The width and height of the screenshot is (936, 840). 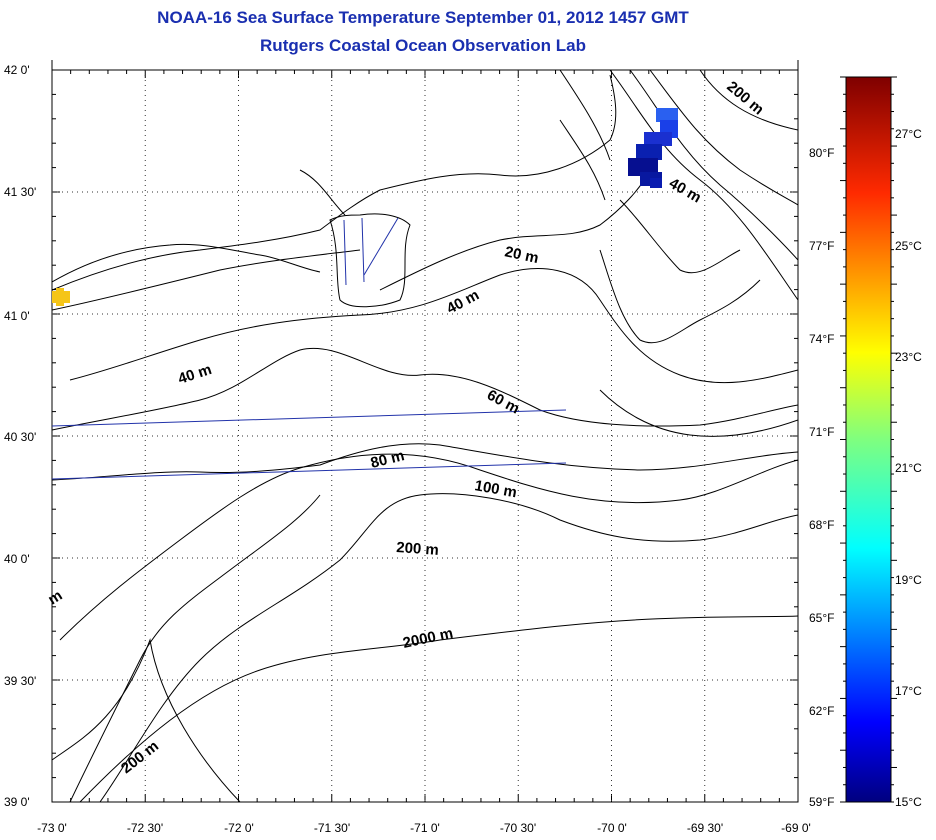 I want to click on celsius-label: 25°C, so click(x=908, y=246).